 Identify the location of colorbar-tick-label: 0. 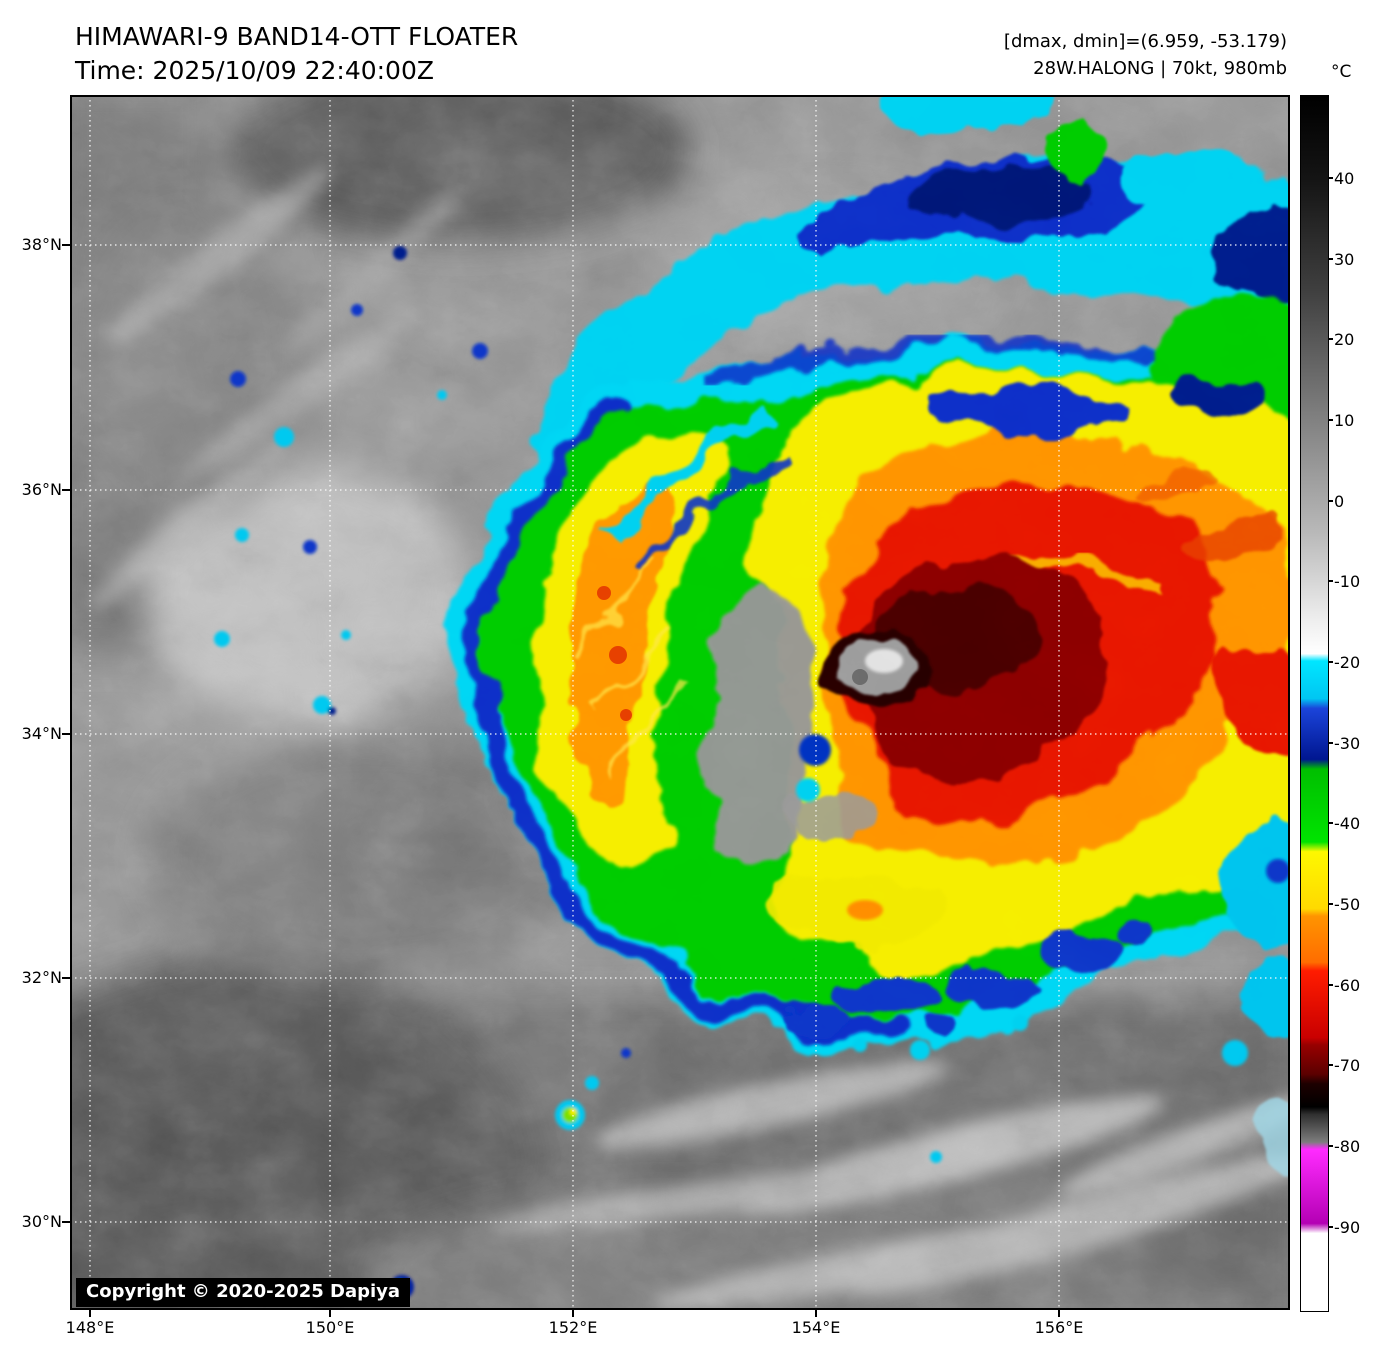
(1339, 501).